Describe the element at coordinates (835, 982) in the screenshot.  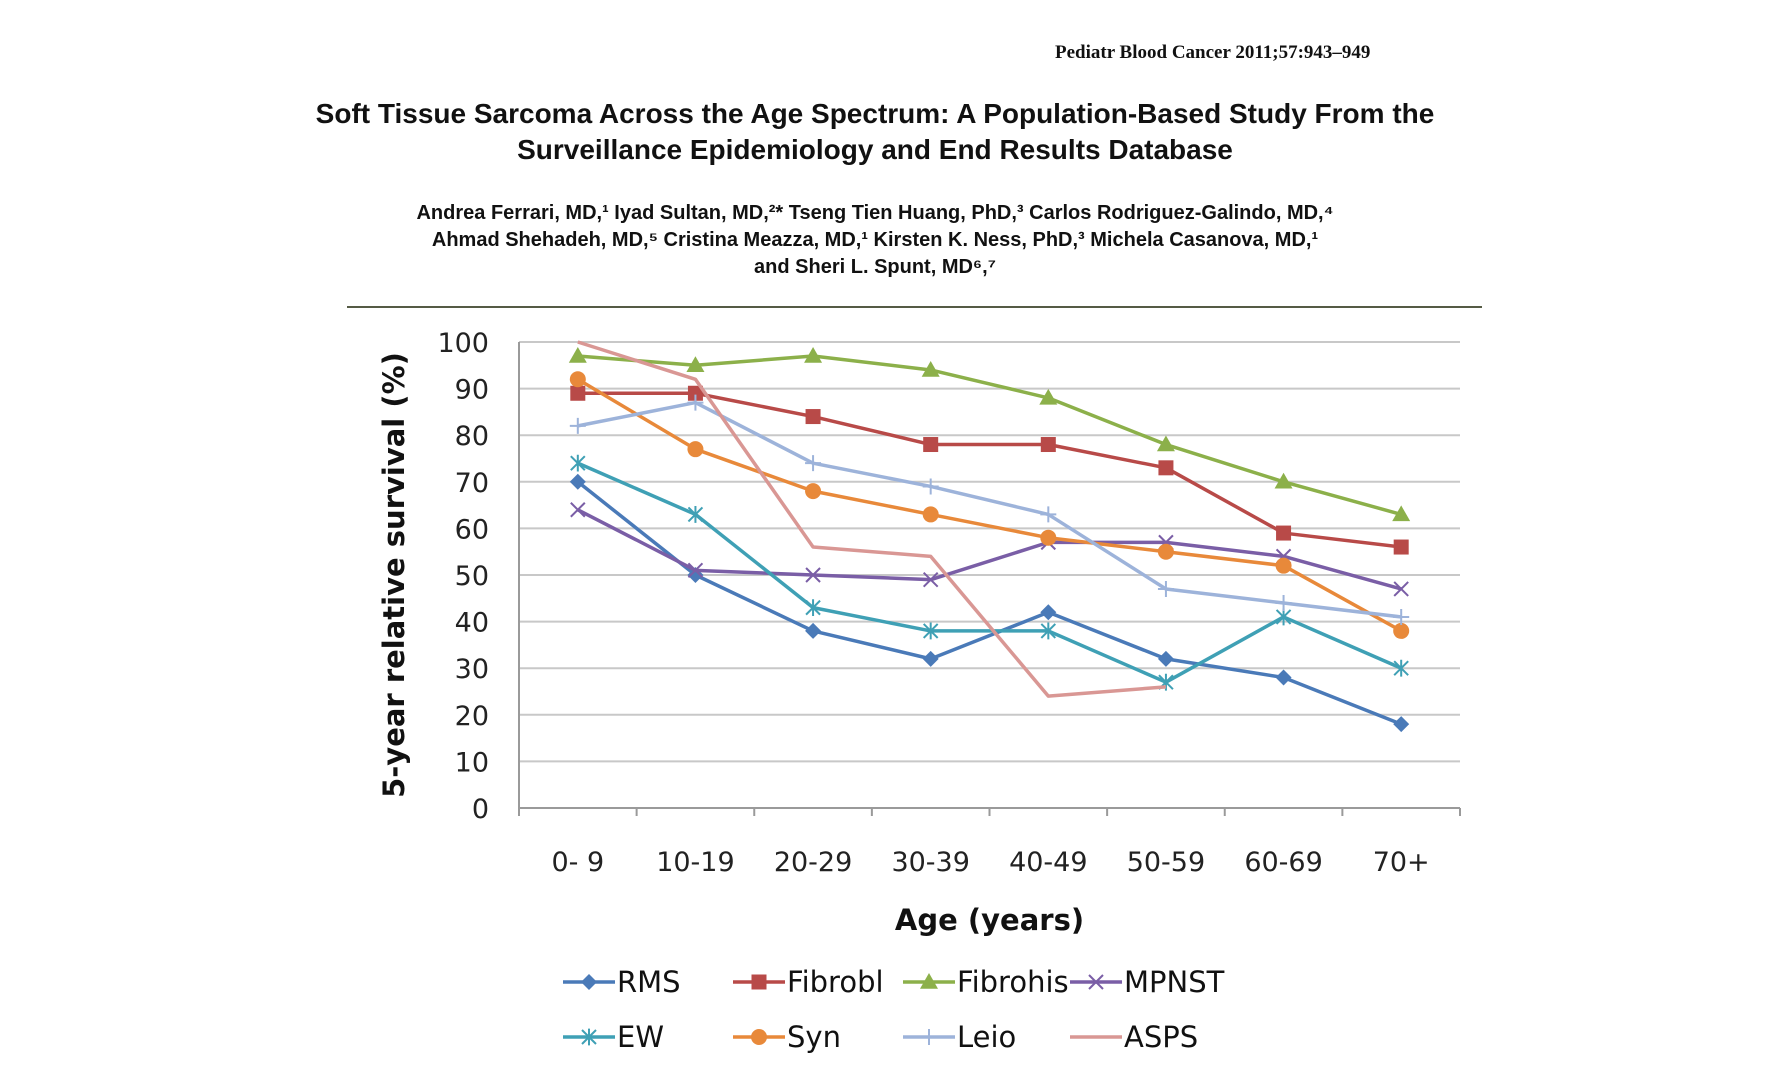
I see `legend-label-fibrobl: Fibrobl` at that location.